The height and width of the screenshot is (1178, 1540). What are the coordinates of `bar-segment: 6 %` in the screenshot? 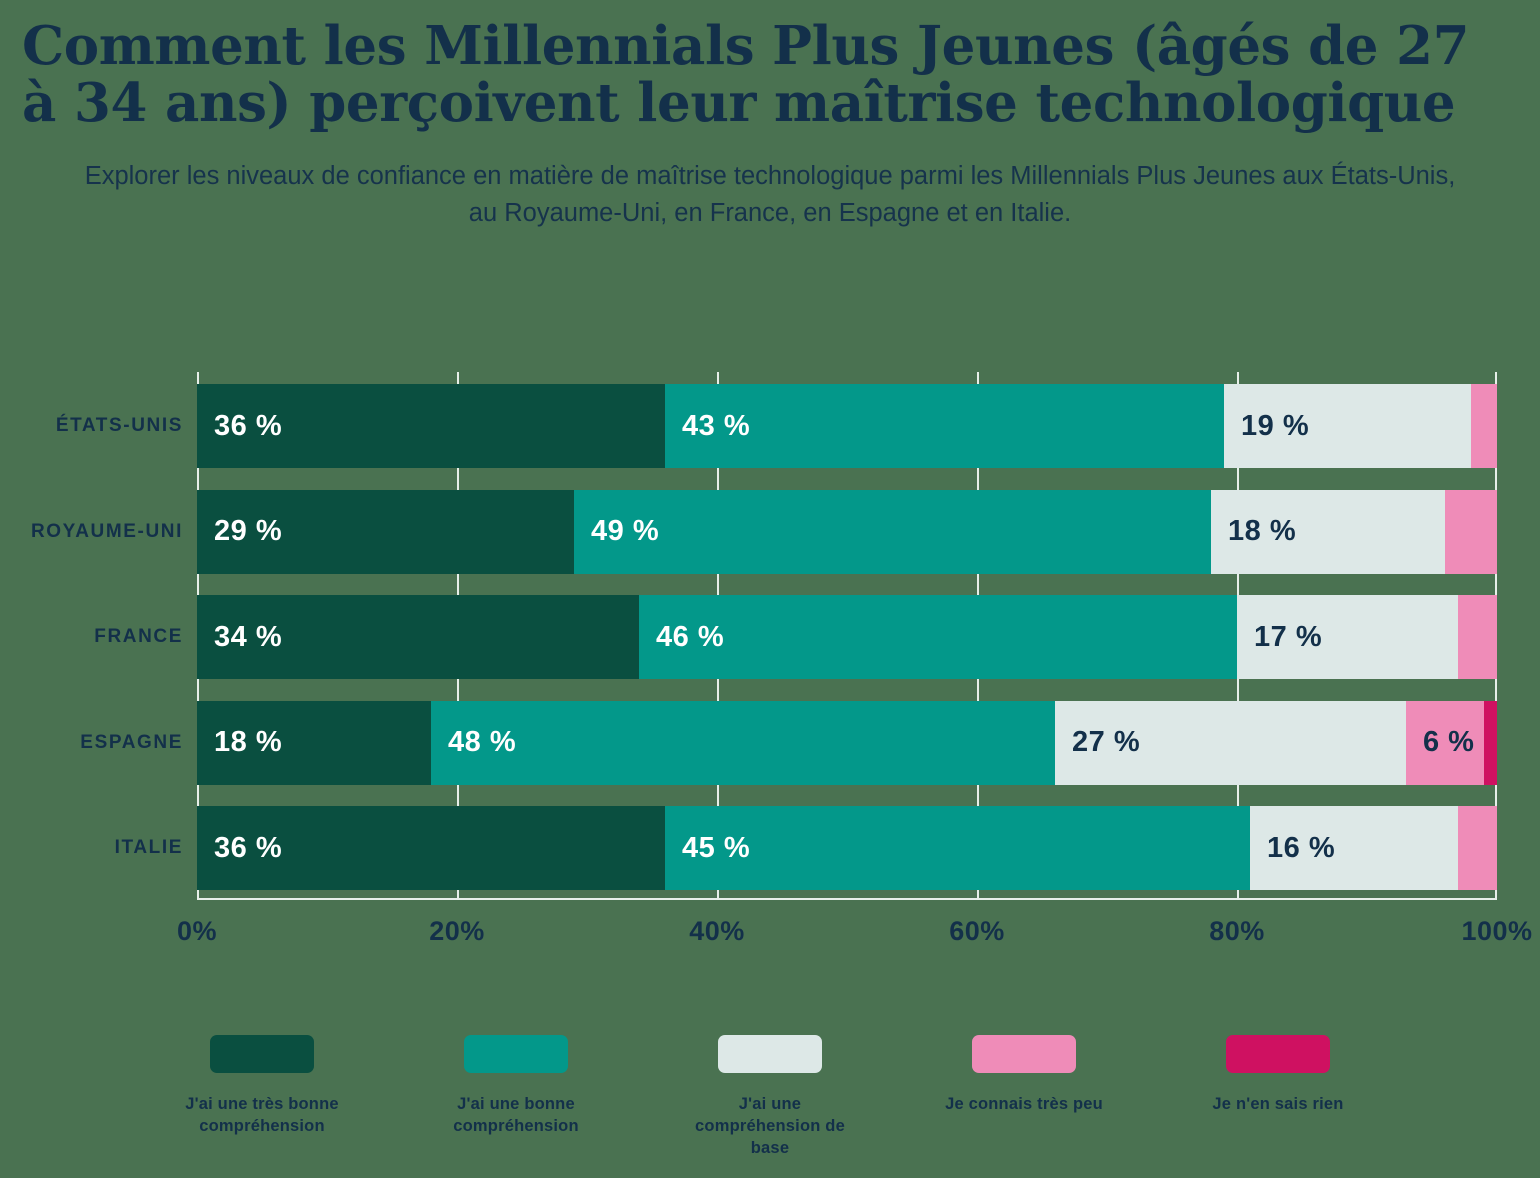 It's located at (1445, 742).